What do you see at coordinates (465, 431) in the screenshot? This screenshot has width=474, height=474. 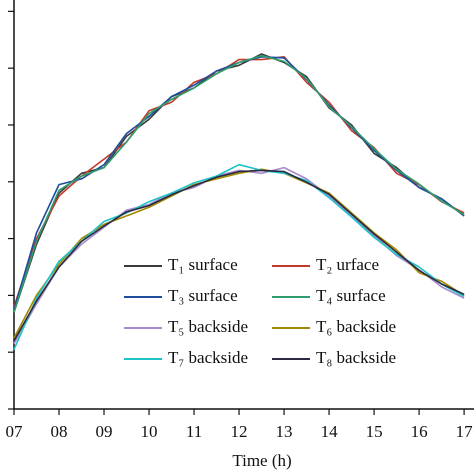 I see `x-tick-label: 17` at bounding box center [465, 431].